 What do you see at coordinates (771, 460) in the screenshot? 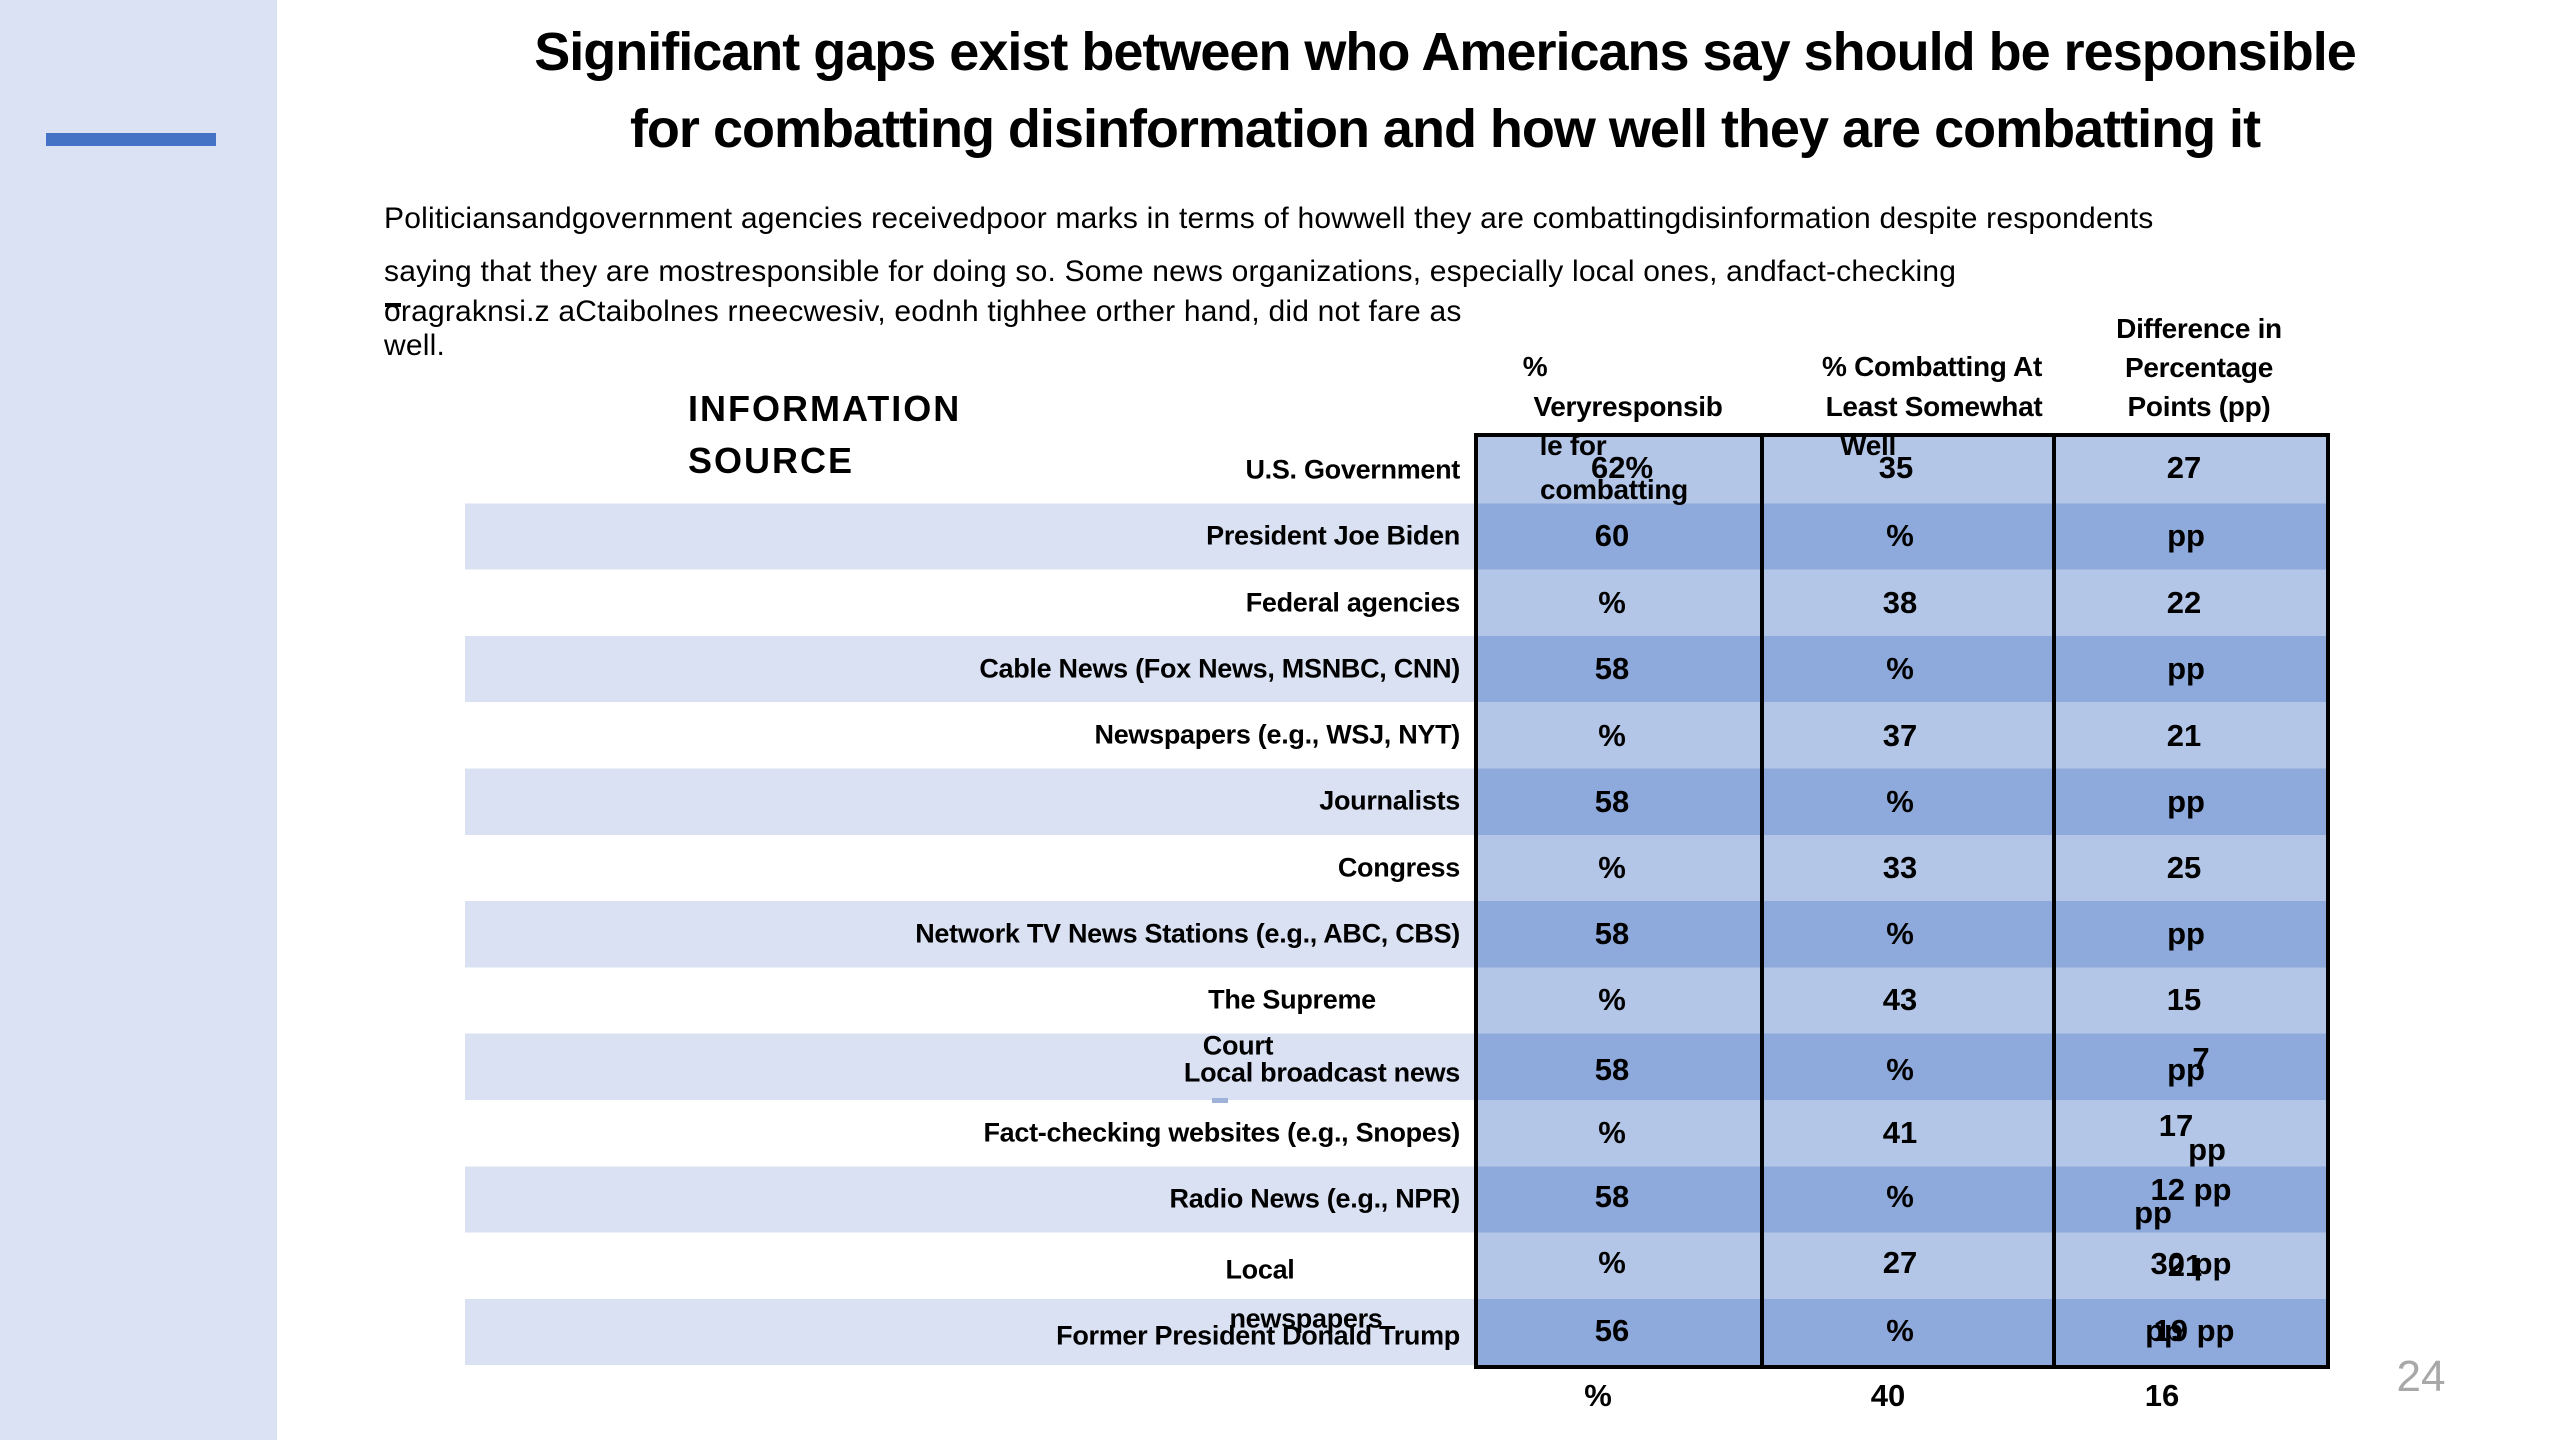
I see `info-source-header-line2: SOURCE` at bounding box center [771, 460].